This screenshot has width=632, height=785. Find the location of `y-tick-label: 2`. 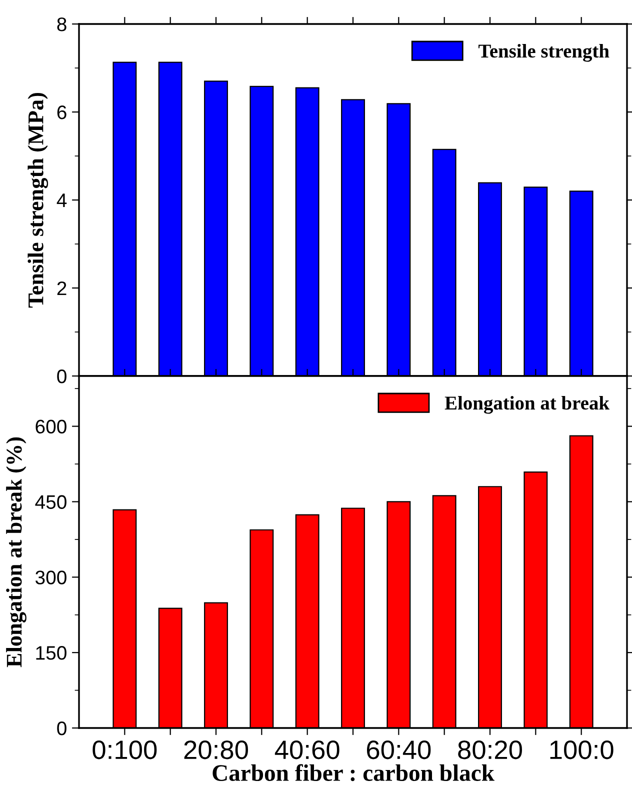

y-tick-label: 2 is located at coordinates (61, 288).